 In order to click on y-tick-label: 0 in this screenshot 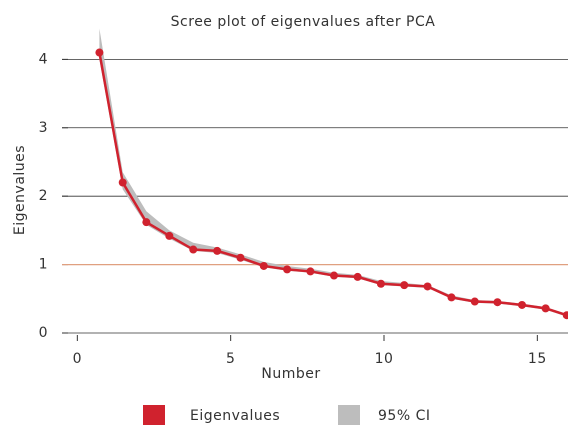, I will do `click(43, 333)`.